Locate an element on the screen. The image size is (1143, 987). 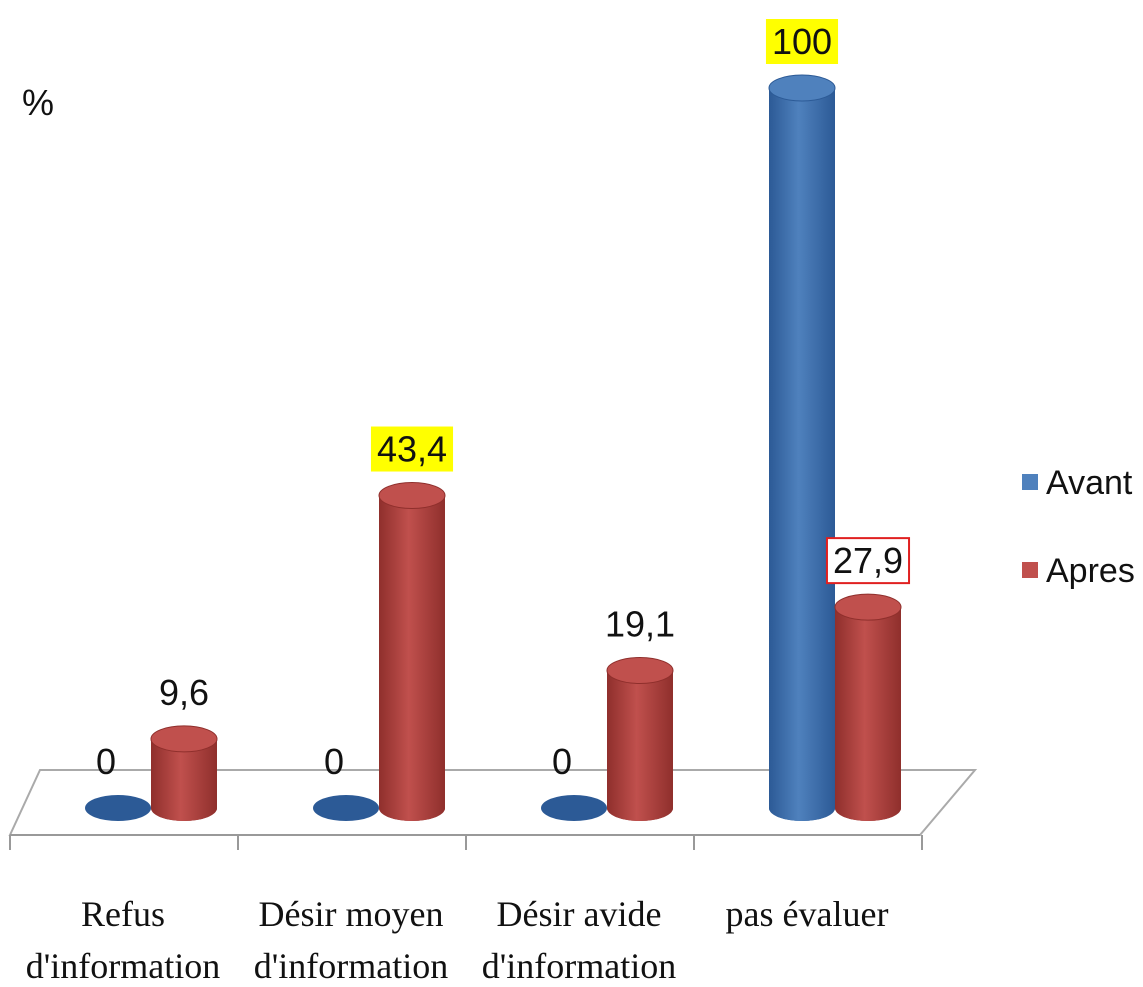
x-tick-label: Refus d'information is located at coordinates (123, 940).